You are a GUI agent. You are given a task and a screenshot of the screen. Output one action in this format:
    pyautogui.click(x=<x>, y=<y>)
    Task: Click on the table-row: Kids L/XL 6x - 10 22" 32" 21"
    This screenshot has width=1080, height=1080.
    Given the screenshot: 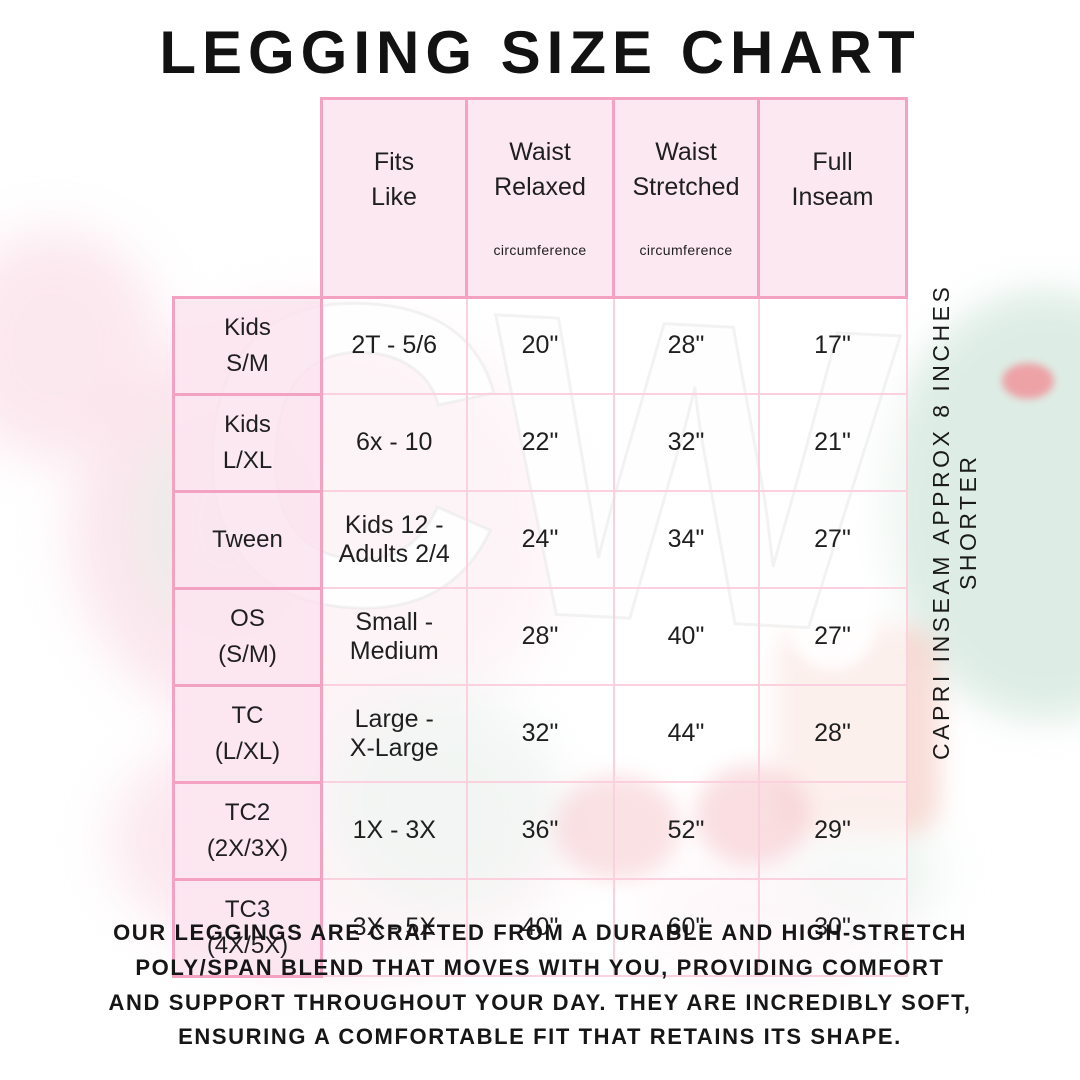 What is the action you would take?
    pyautogui.click(x=540, y=442)
    